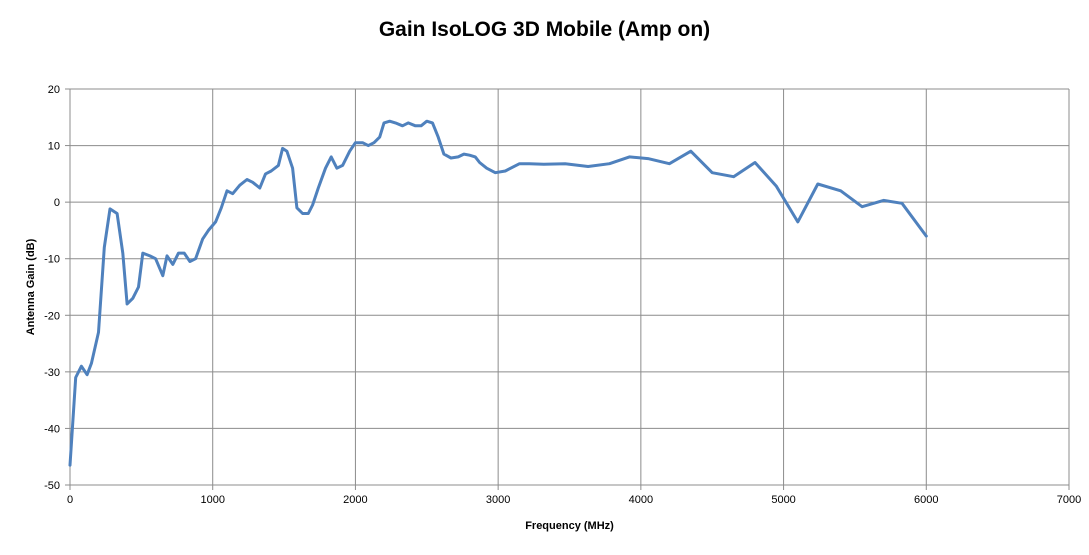 The image size is (1089, 555). What do you see at coordinates (57, 203) in the screenshot?
I see `y-tick-label: 0` at bounding box center [57, 203].